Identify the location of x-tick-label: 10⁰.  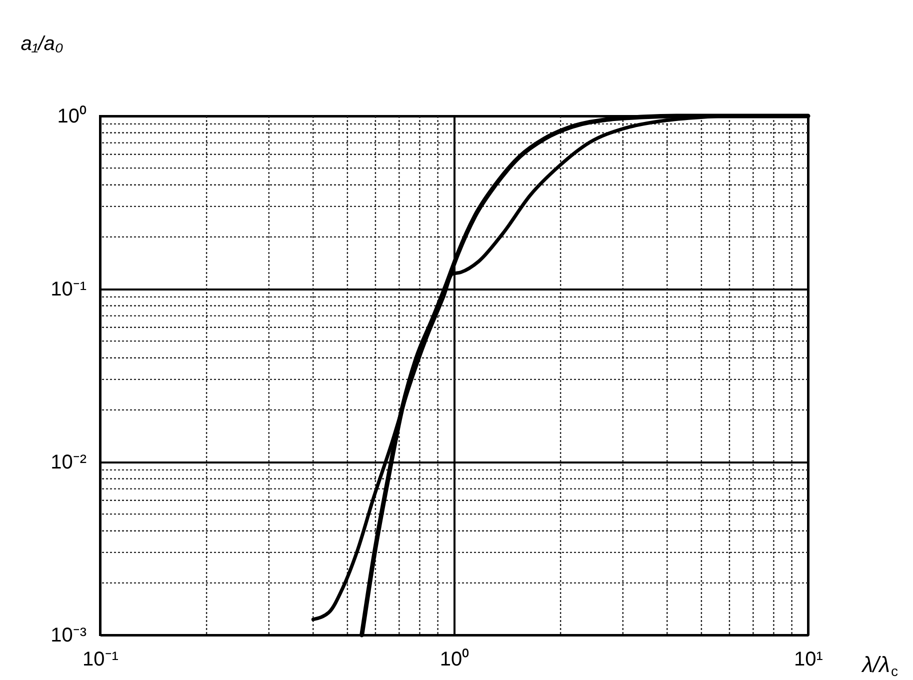
(455, 659).